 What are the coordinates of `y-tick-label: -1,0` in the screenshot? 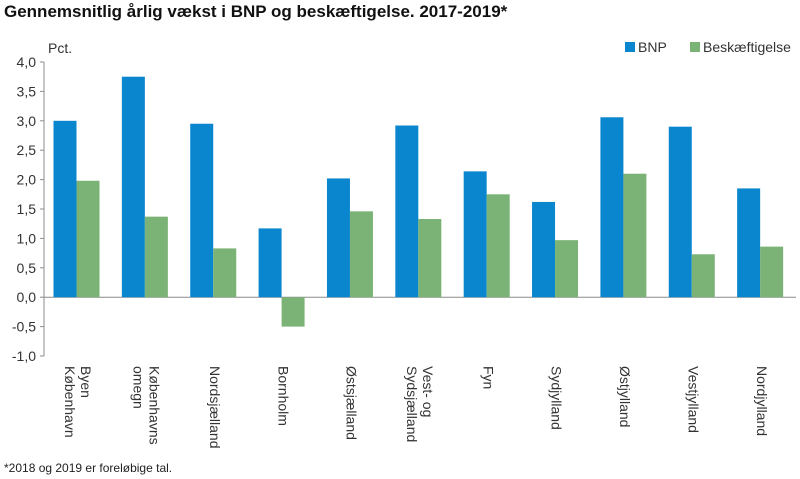 It's located at (24, 356).